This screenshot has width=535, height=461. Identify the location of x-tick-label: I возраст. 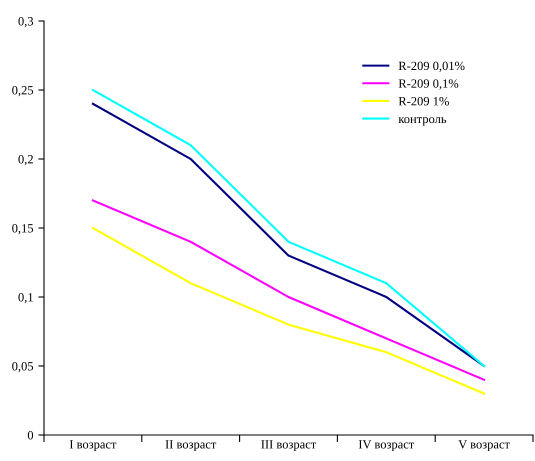
(93, 446).